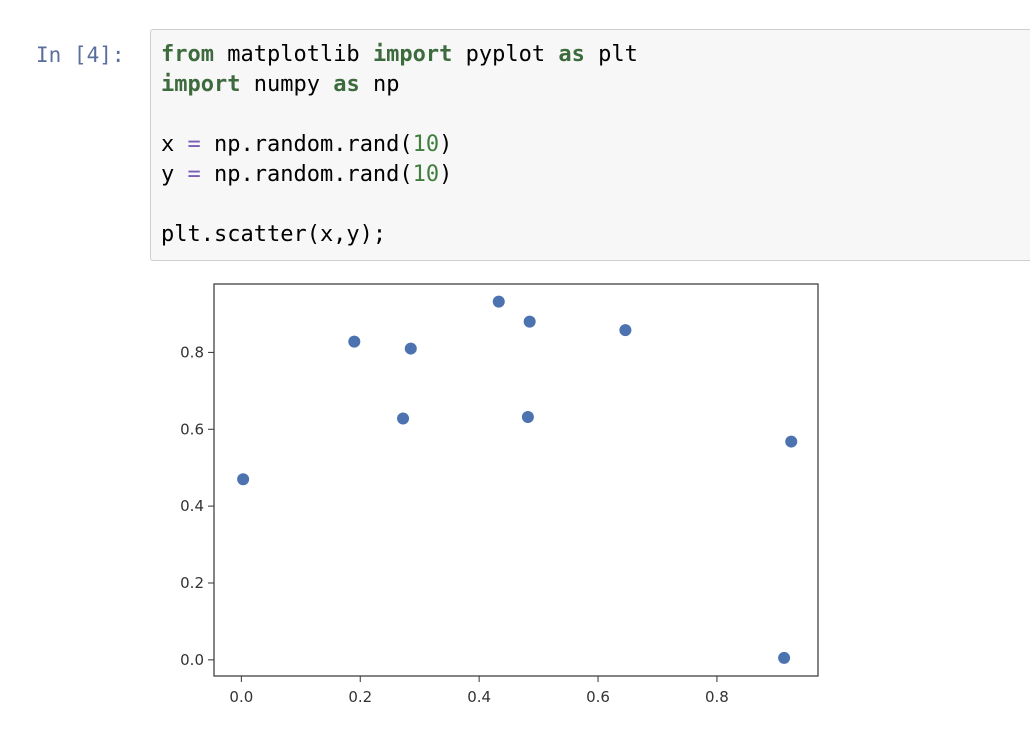 The image size is (1030, 734). What do you see at coordinates (611, 54) in the screenshot?
I see `code-token: plt` at bounding box center [611, 54].